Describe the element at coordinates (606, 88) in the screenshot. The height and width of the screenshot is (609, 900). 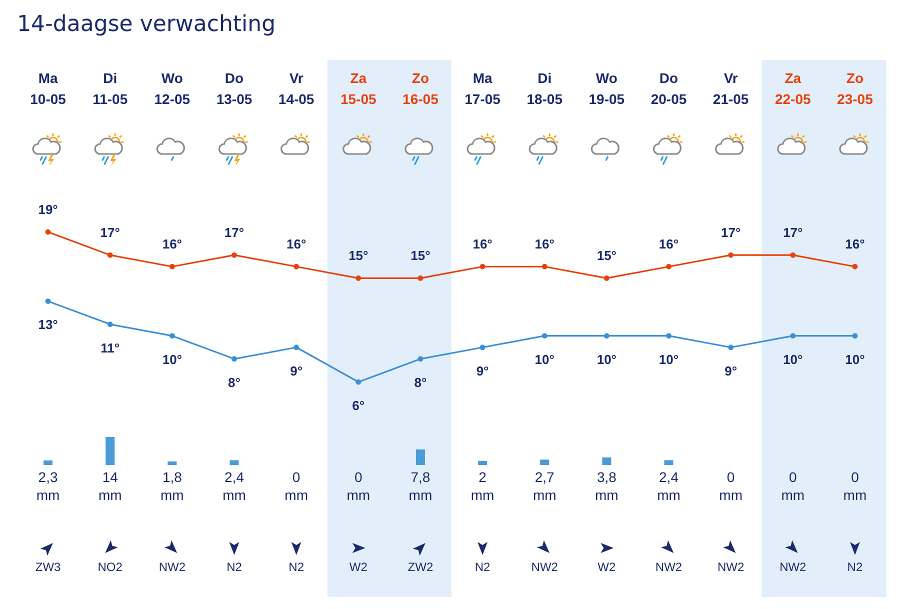
I see `x-tick-label: Wo 19-05` at that location.